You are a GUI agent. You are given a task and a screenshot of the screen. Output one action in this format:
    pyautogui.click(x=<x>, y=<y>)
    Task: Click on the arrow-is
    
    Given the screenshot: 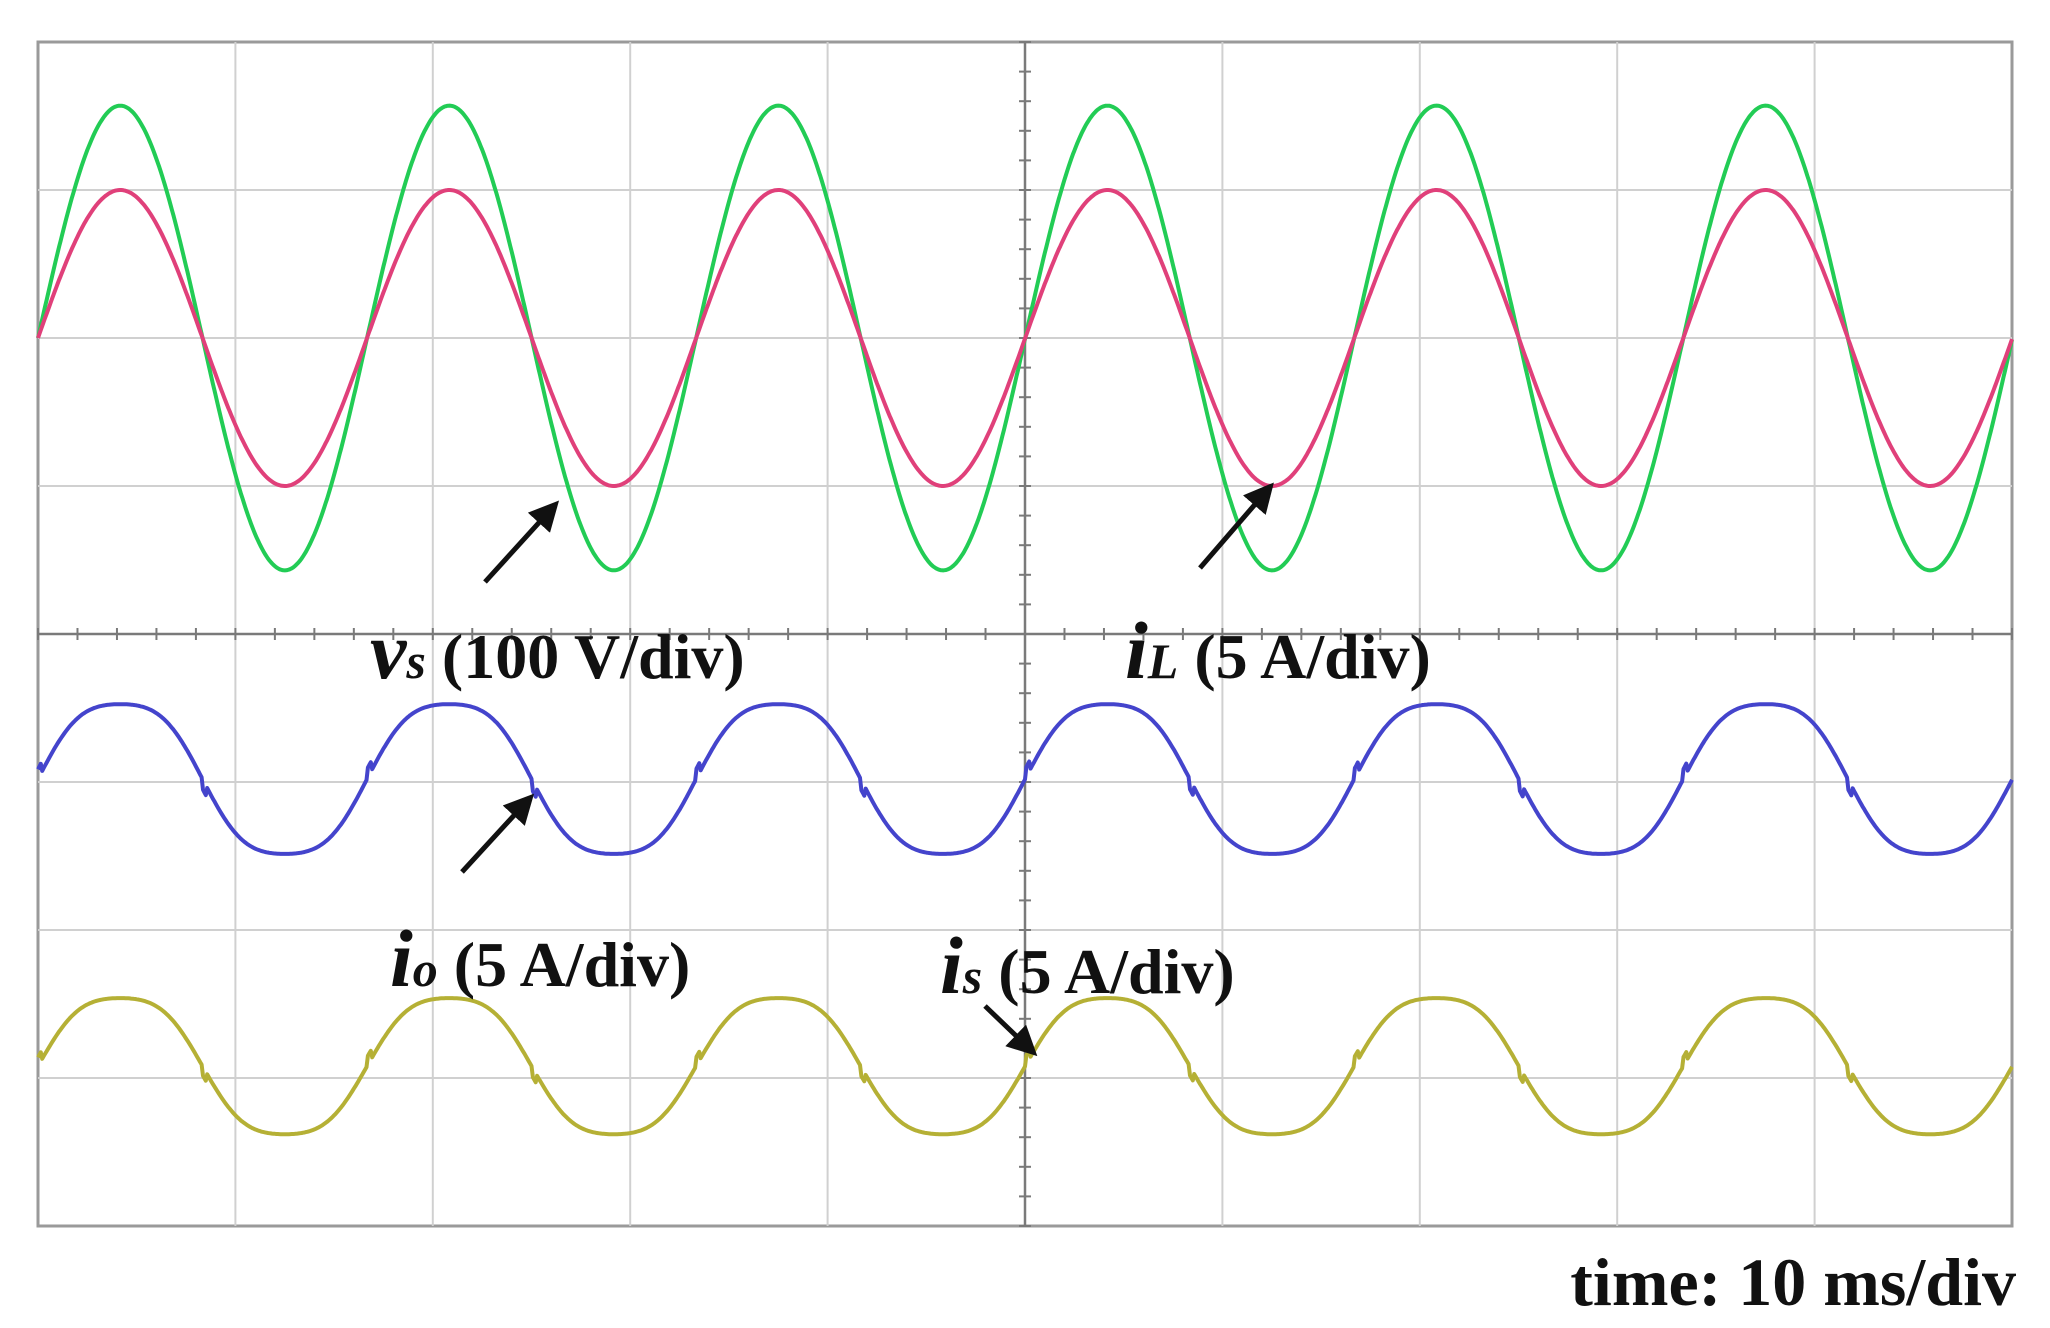 What is the action you would take?
    pyautogui.click(x=1010, y=1030)
    